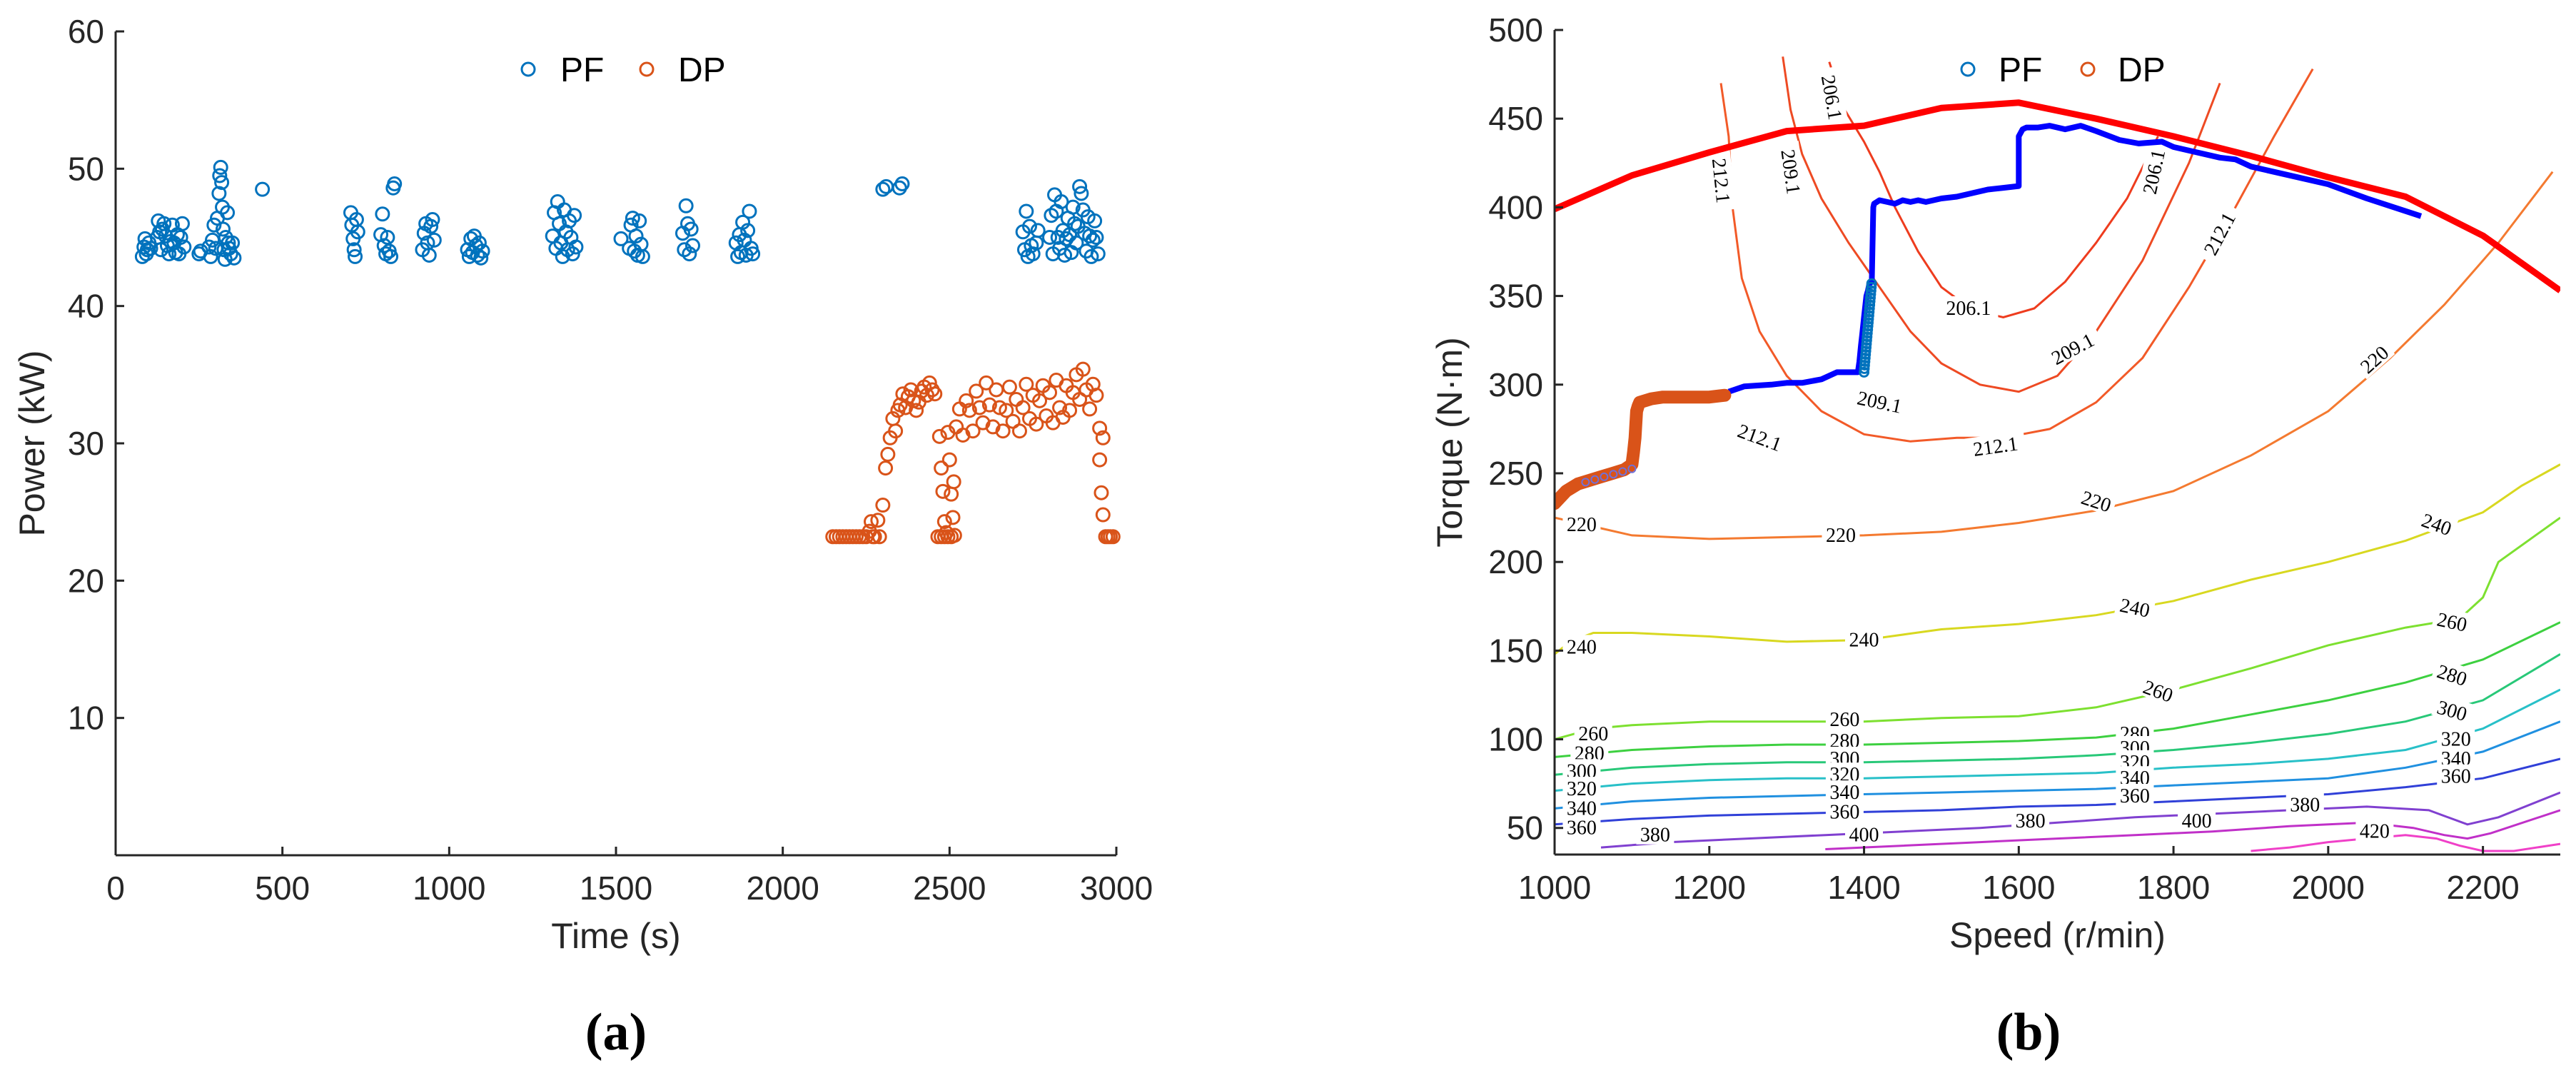 The width and height of the screenshot is (2576, 1073). Describe the element at coordinates (2057, 935) in the screenshot. I see `x-axis-label: Speed (r/min)` at that location.